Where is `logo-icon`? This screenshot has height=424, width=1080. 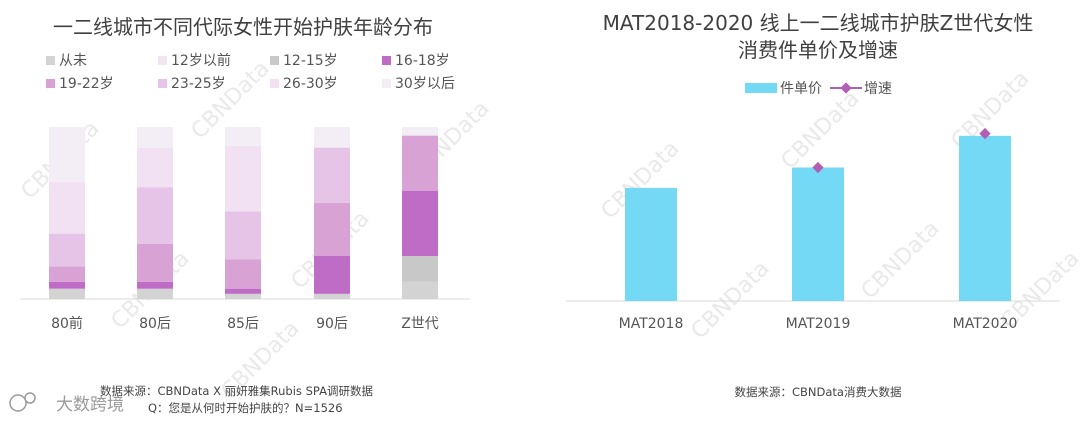 logo-icon is located at coordinates (18, 403).